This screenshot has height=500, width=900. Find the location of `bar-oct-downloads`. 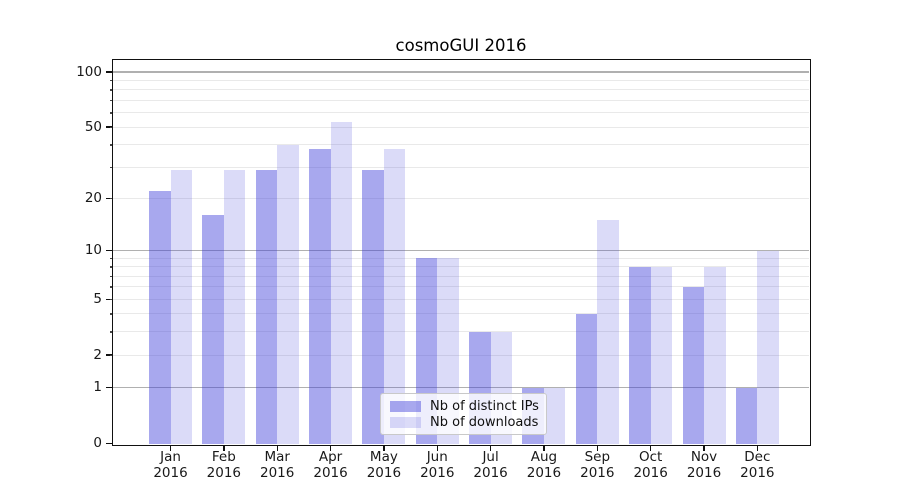

bar-oct-downloads is located at coordinates (661, 355).